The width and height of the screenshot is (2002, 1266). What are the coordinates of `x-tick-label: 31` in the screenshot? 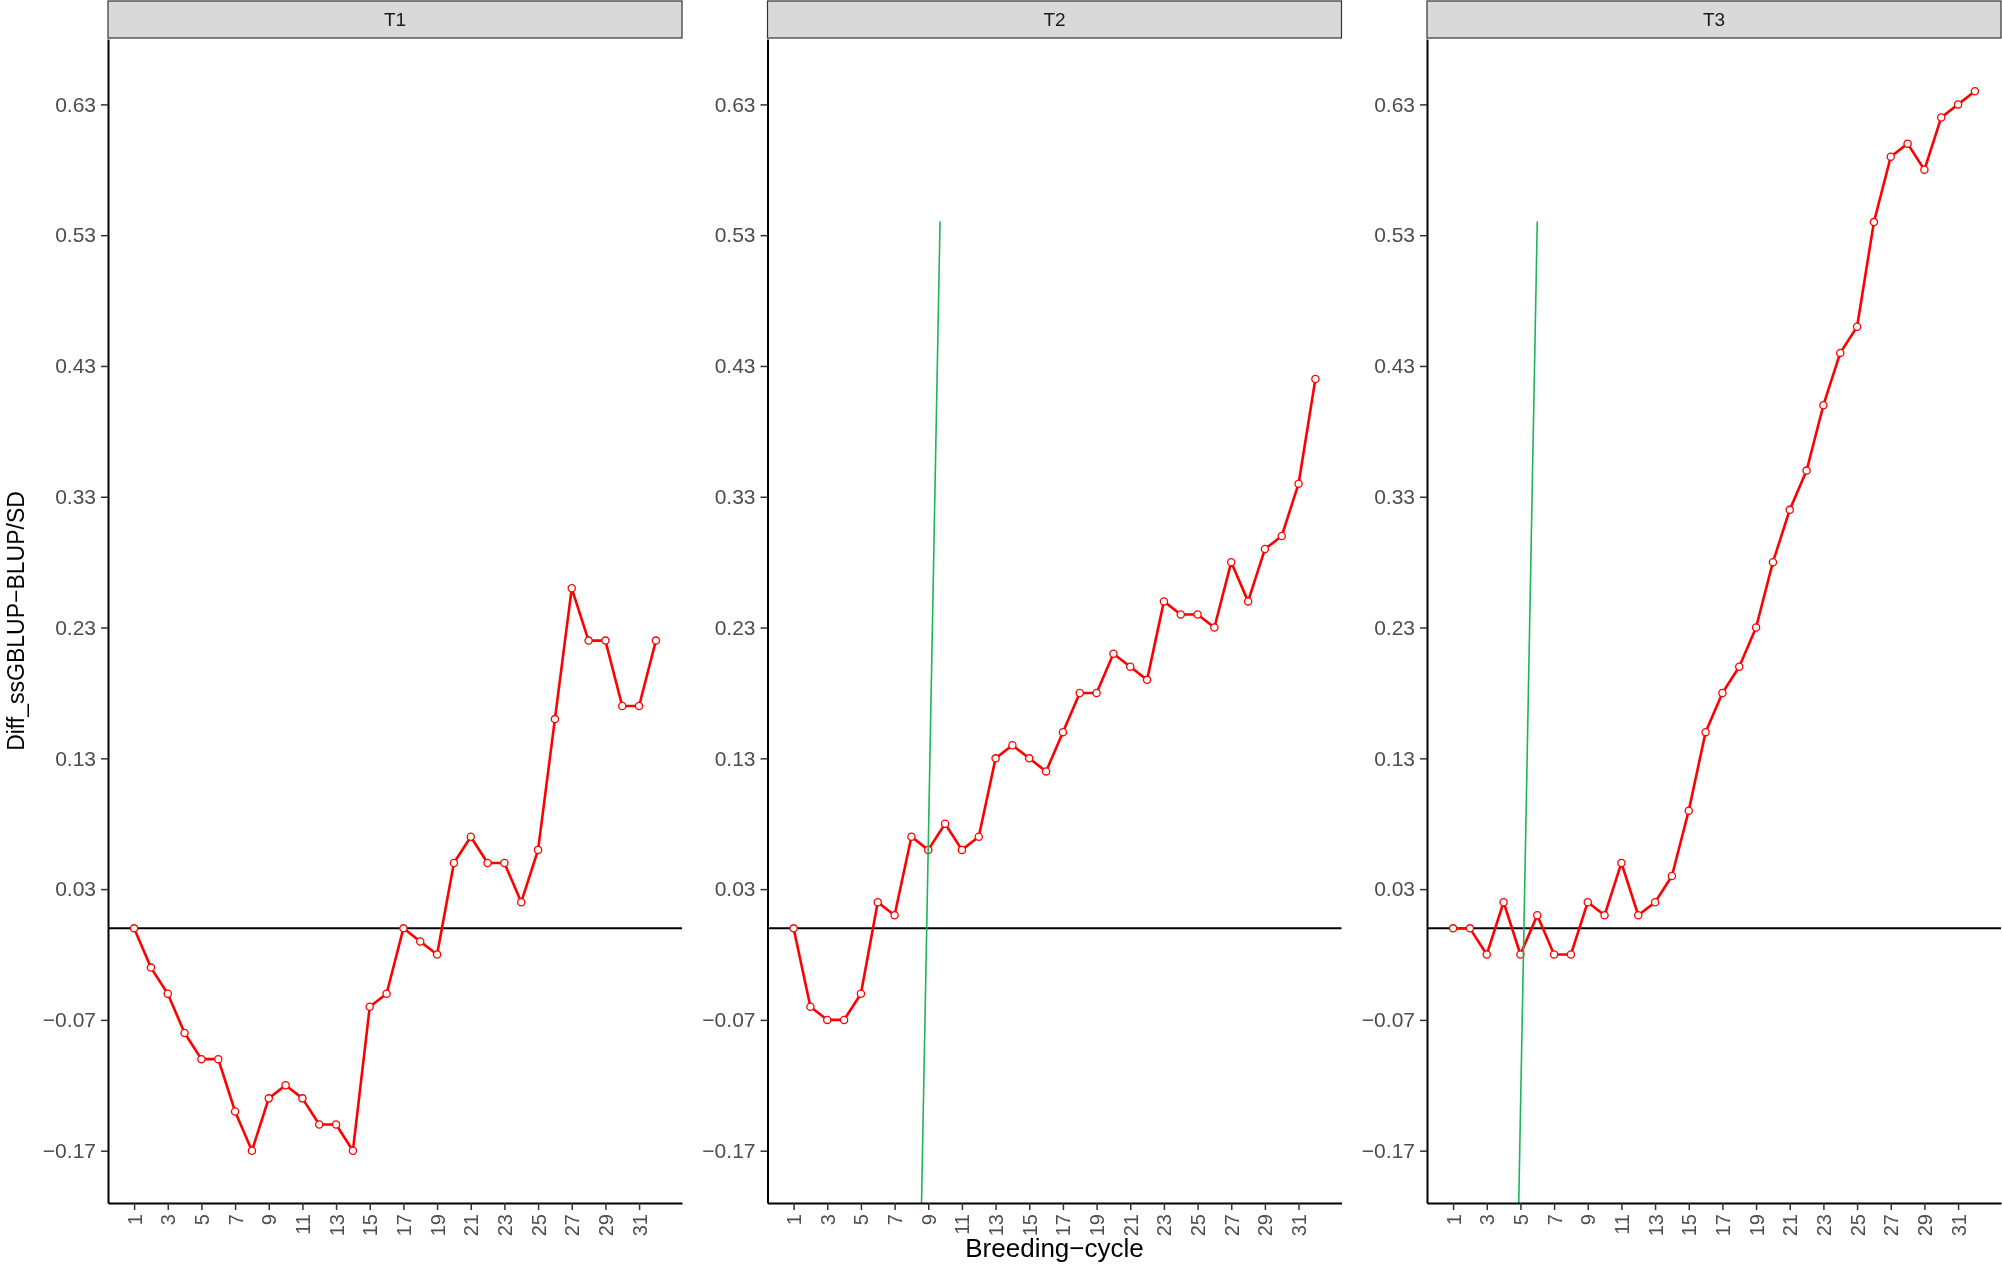 It's located at (1299, 1225).